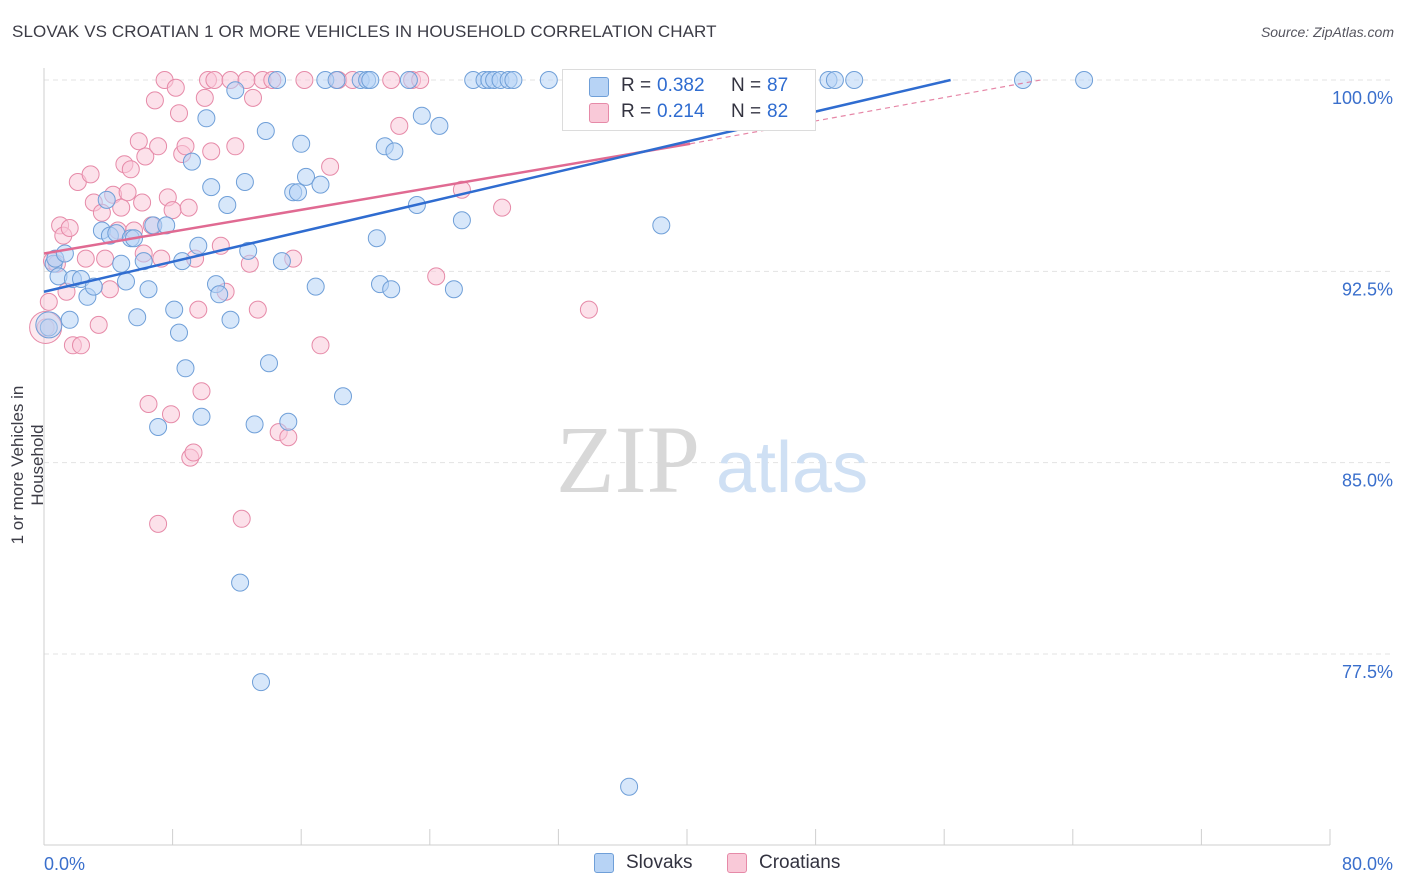 The width and height of the screenshot is (1406, 892). I want to click on y-tick-label: 100.0%, so click(1362, 98).